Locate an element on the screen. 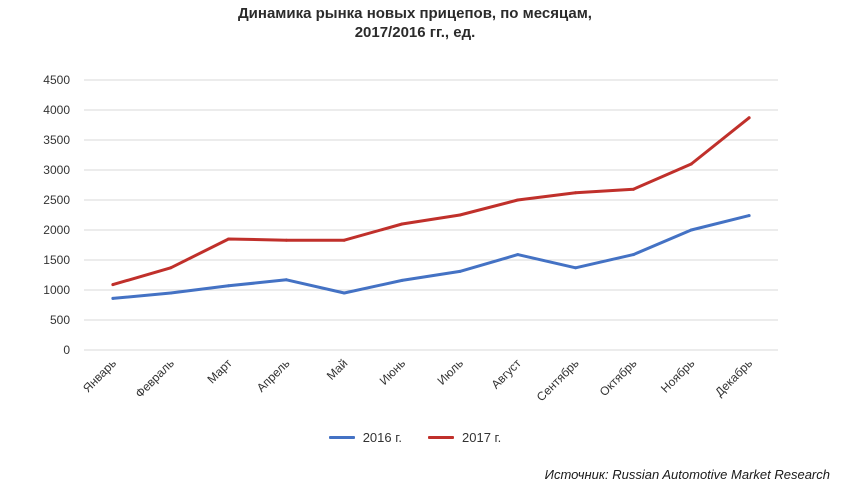 Image resolution: width=850 pixels, height=496 pixels. x-tick-label: Ноябрь is located at coordinates (677, 375).